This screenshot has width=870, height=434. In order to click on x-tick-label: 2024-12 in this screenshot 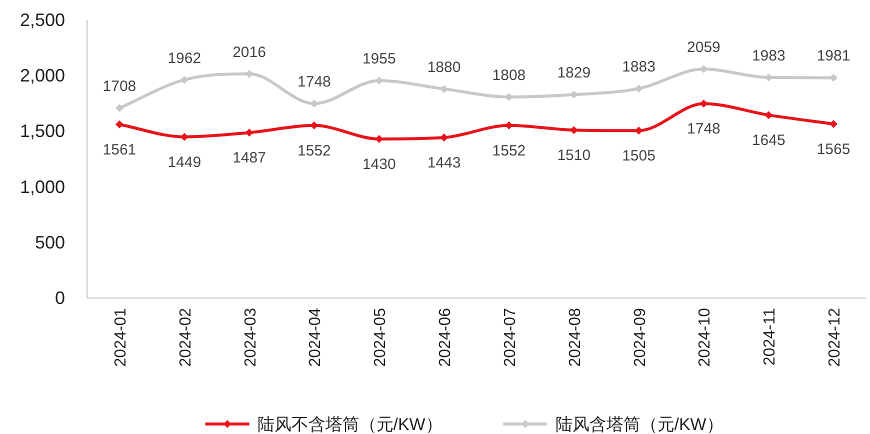, I will do `click(835, 337)`.